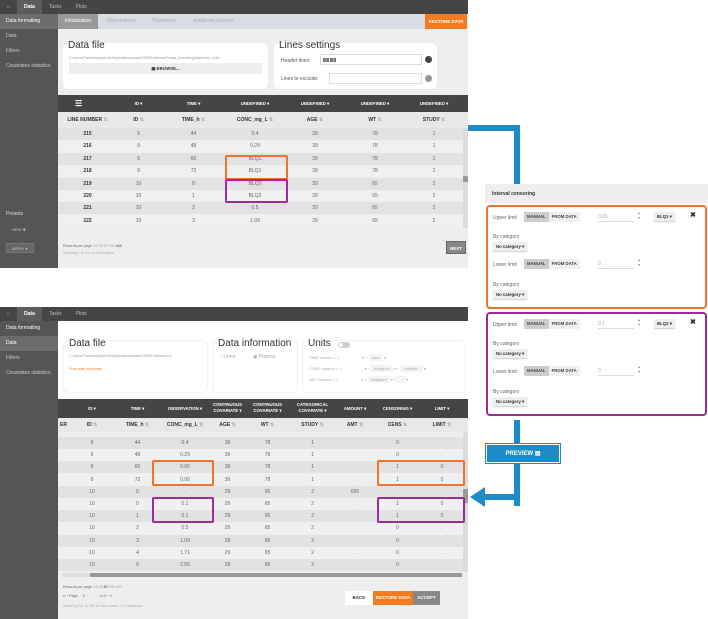 The width and height of the screenshot is (708, 619). What do you see at coordinates (9, 314) in the screenshot?
I see `home-icon: ⌂` at bounding box center [9, 314].